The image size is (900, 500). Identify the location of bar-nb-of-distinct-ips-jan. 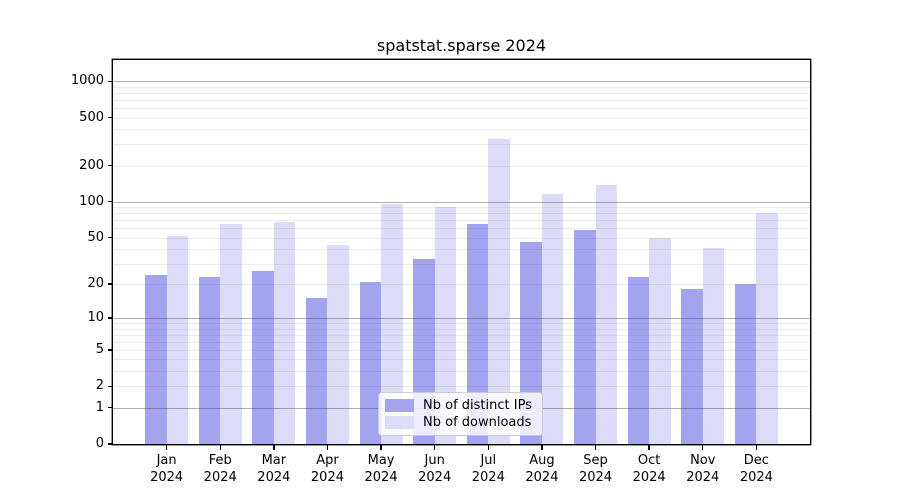
(156, 359).